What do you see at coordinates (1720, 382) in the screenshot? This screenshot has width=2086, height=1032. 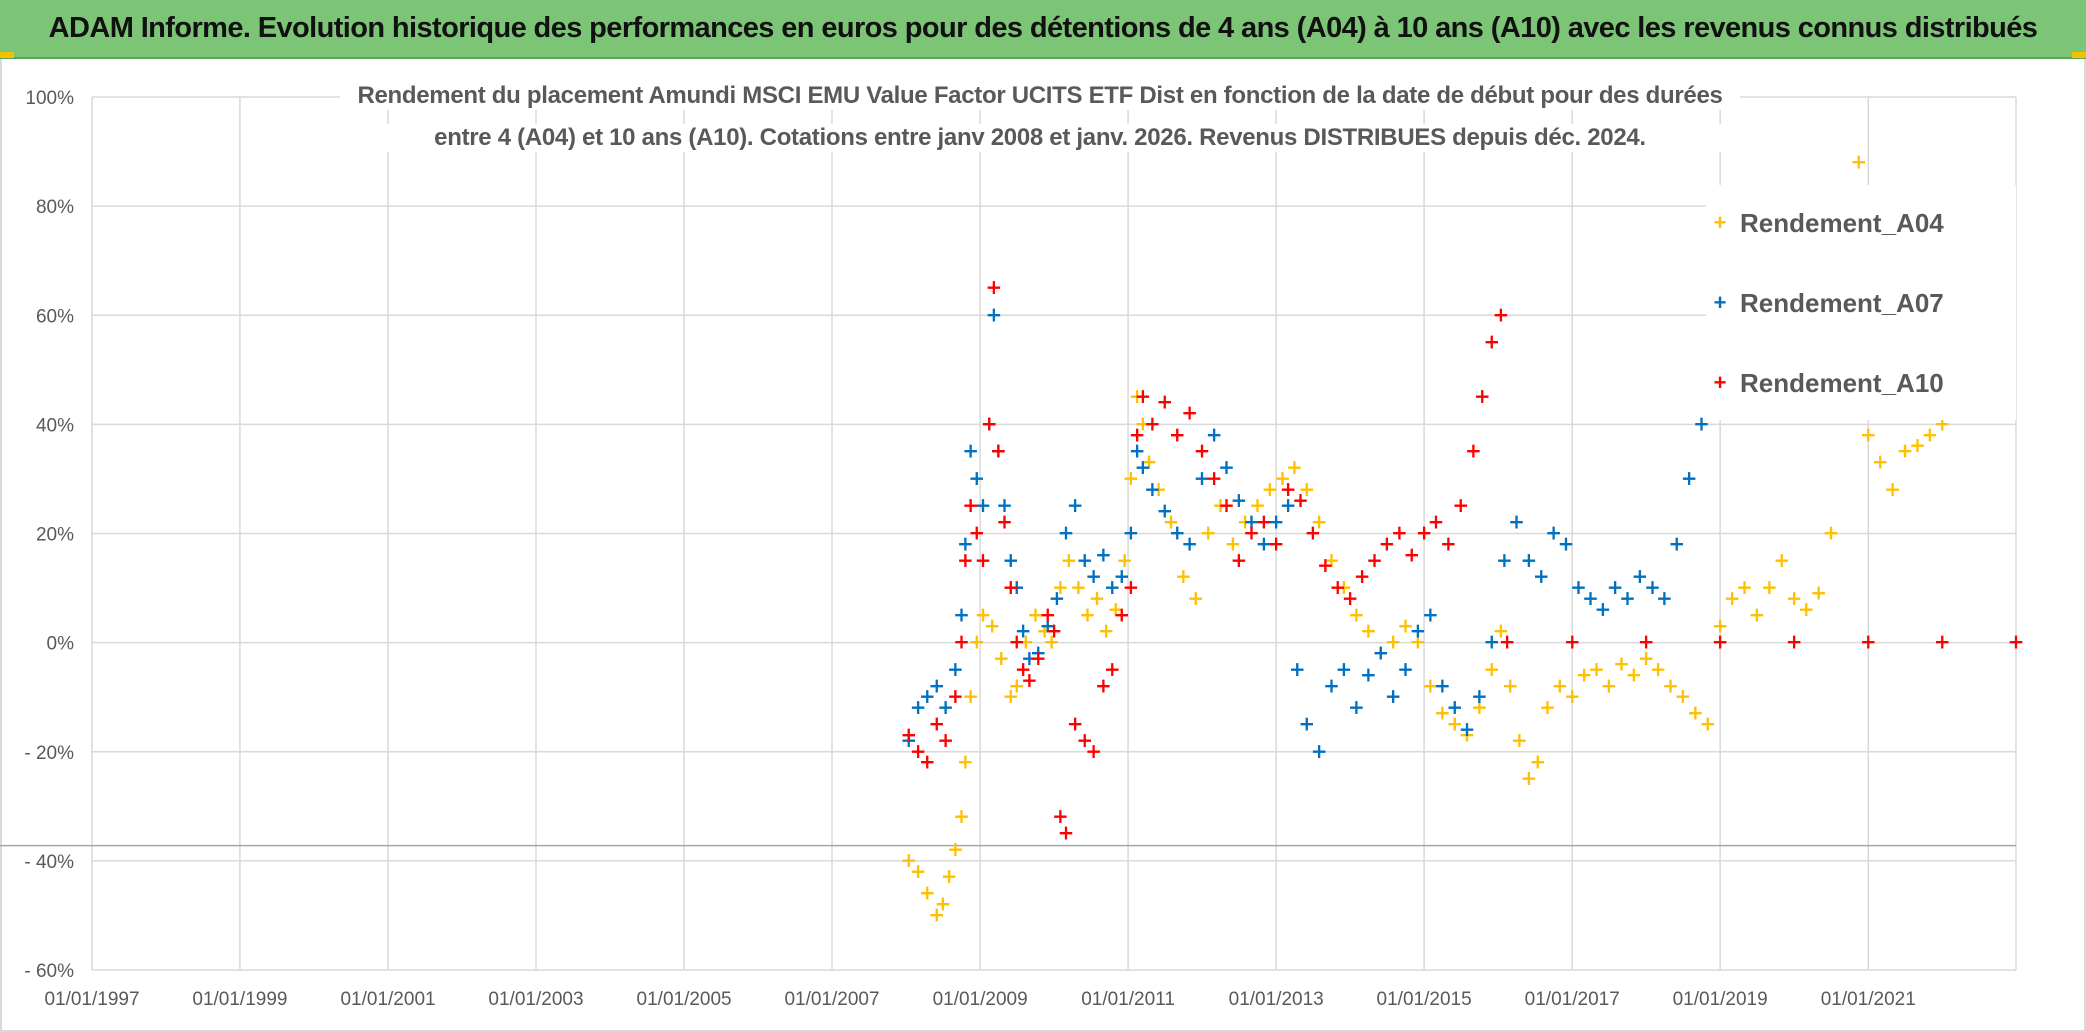 I see `legend-marker-a10: +` at bounding box center [1720, 382].